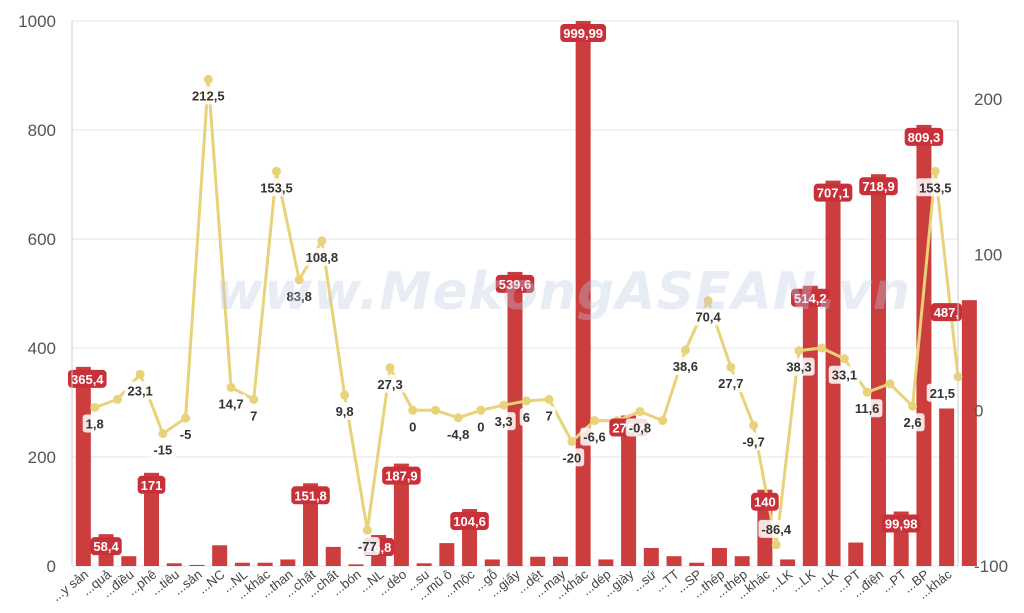 This screenshot has width=1024, height=613. I want to click on bar-data-label: 140, so click(765, 502).